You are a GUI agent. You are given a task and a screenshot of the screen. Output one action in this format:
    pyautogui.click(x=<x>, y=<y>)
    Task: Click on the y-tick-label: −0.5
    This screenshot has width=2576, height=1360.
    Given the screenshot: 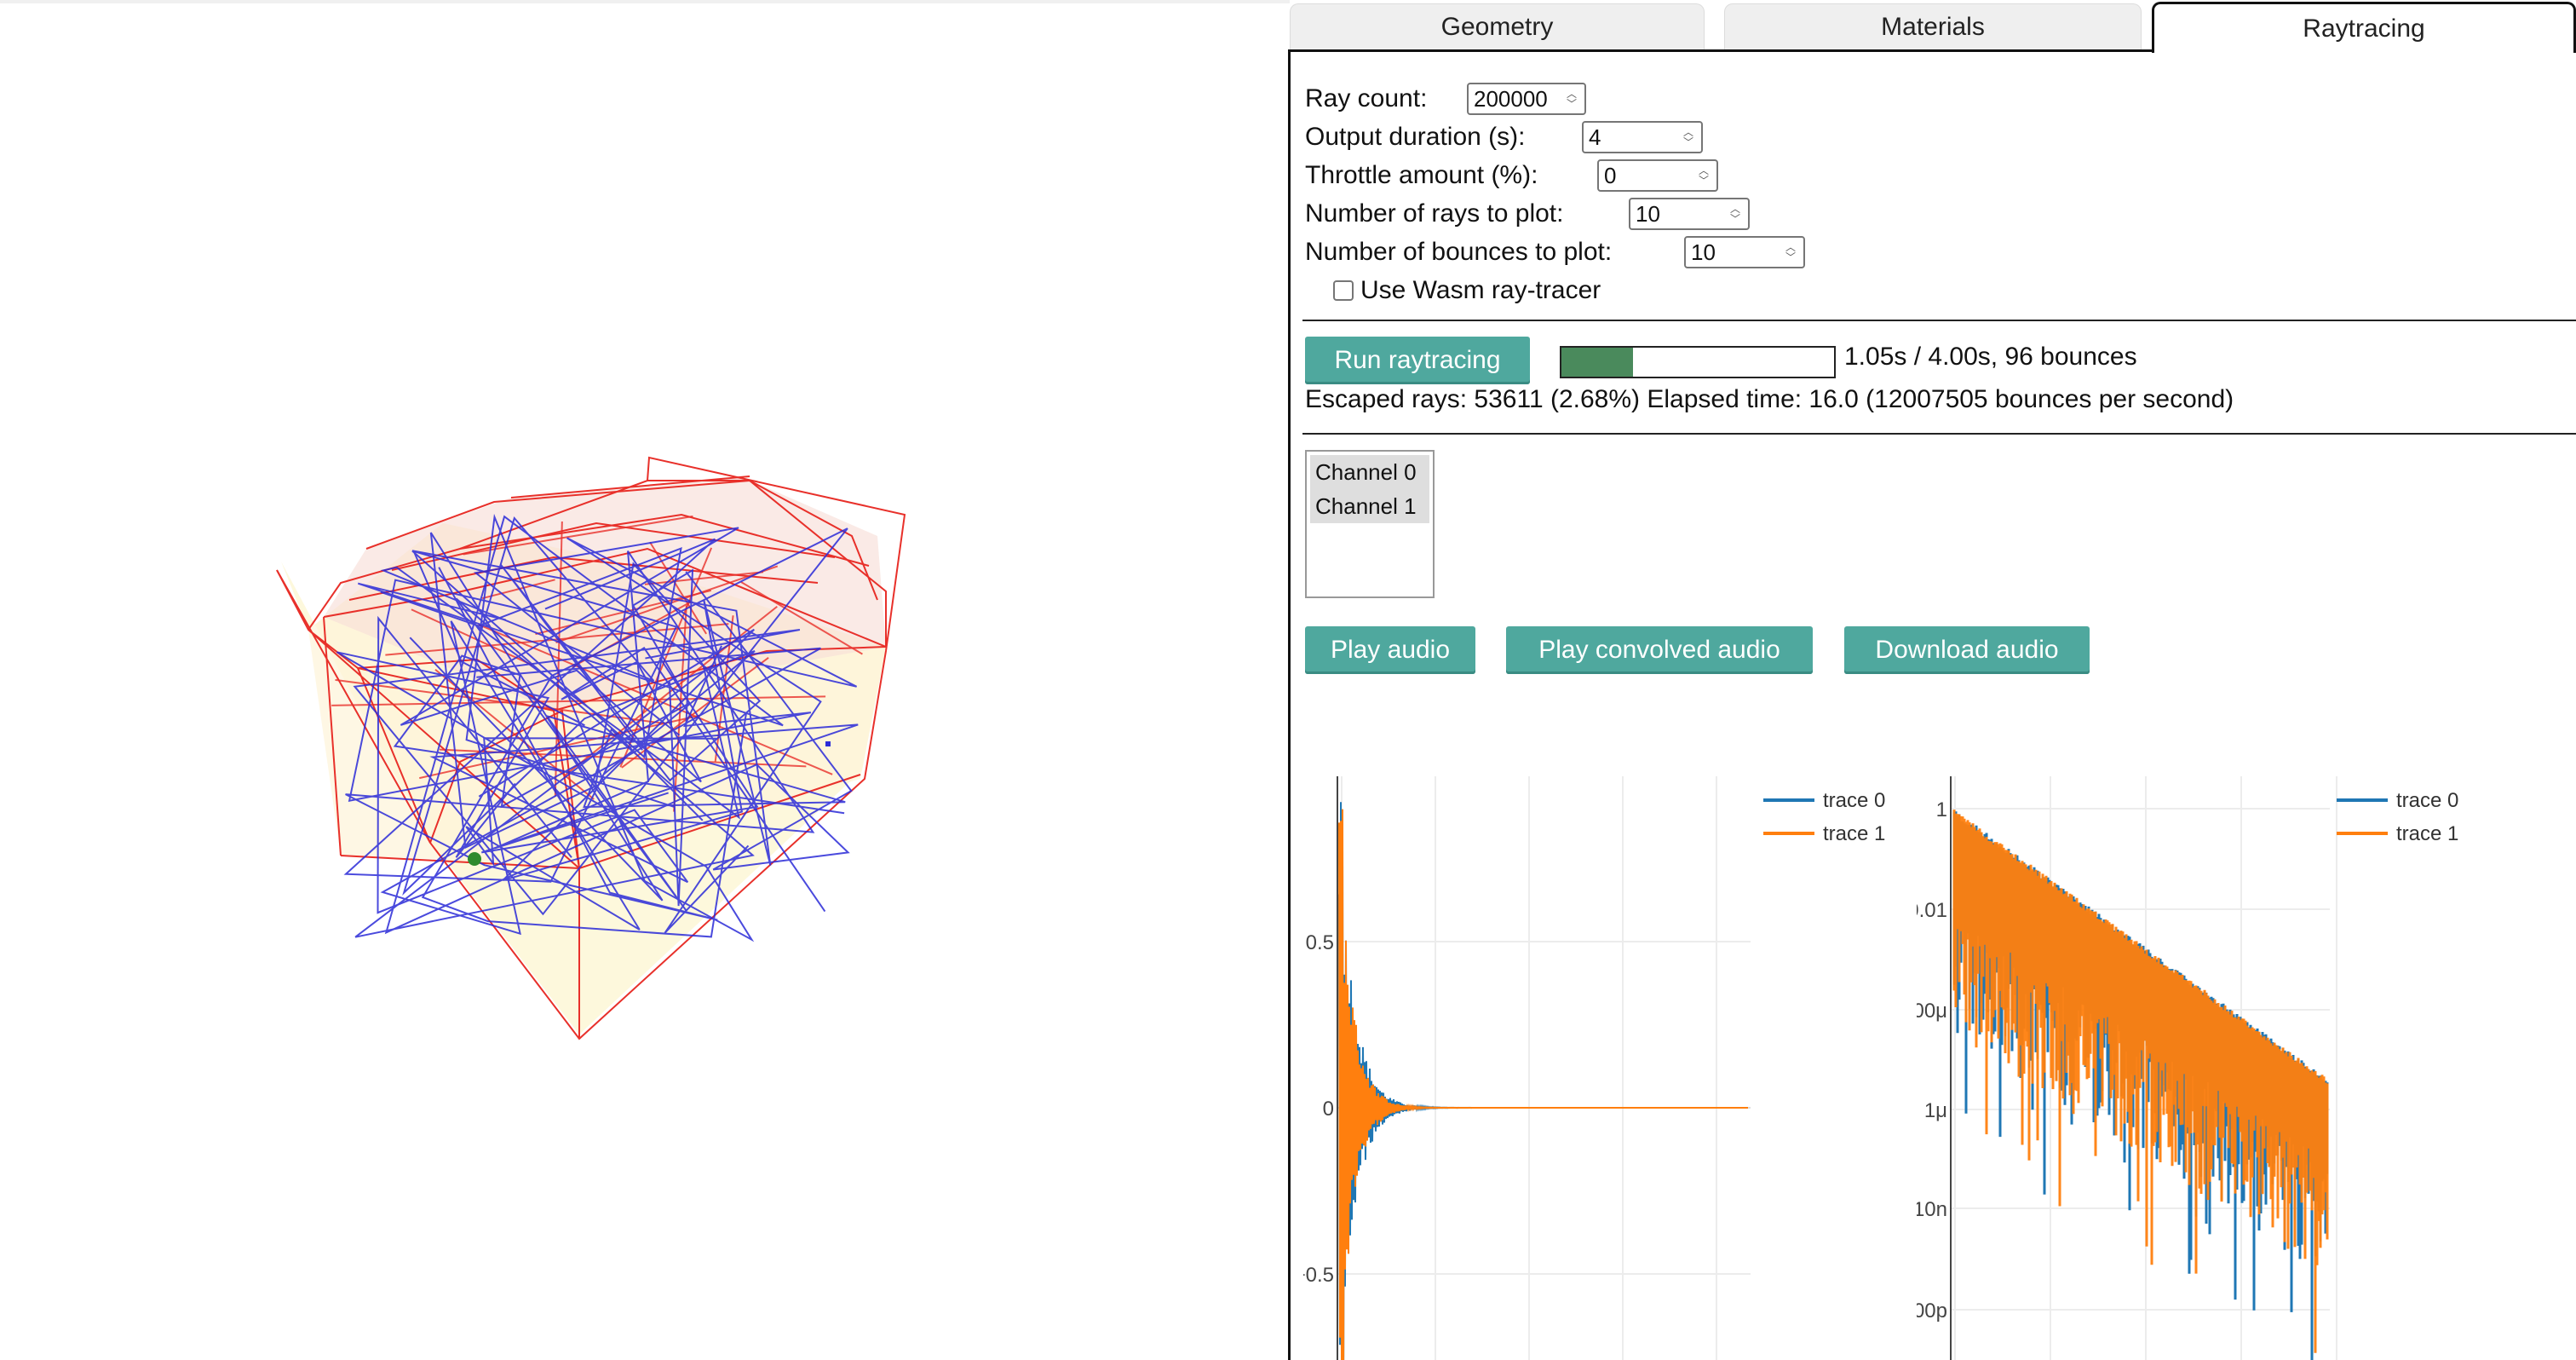 What is the action you would take?
    pyautogui.click(x=1318, y=1275)
    